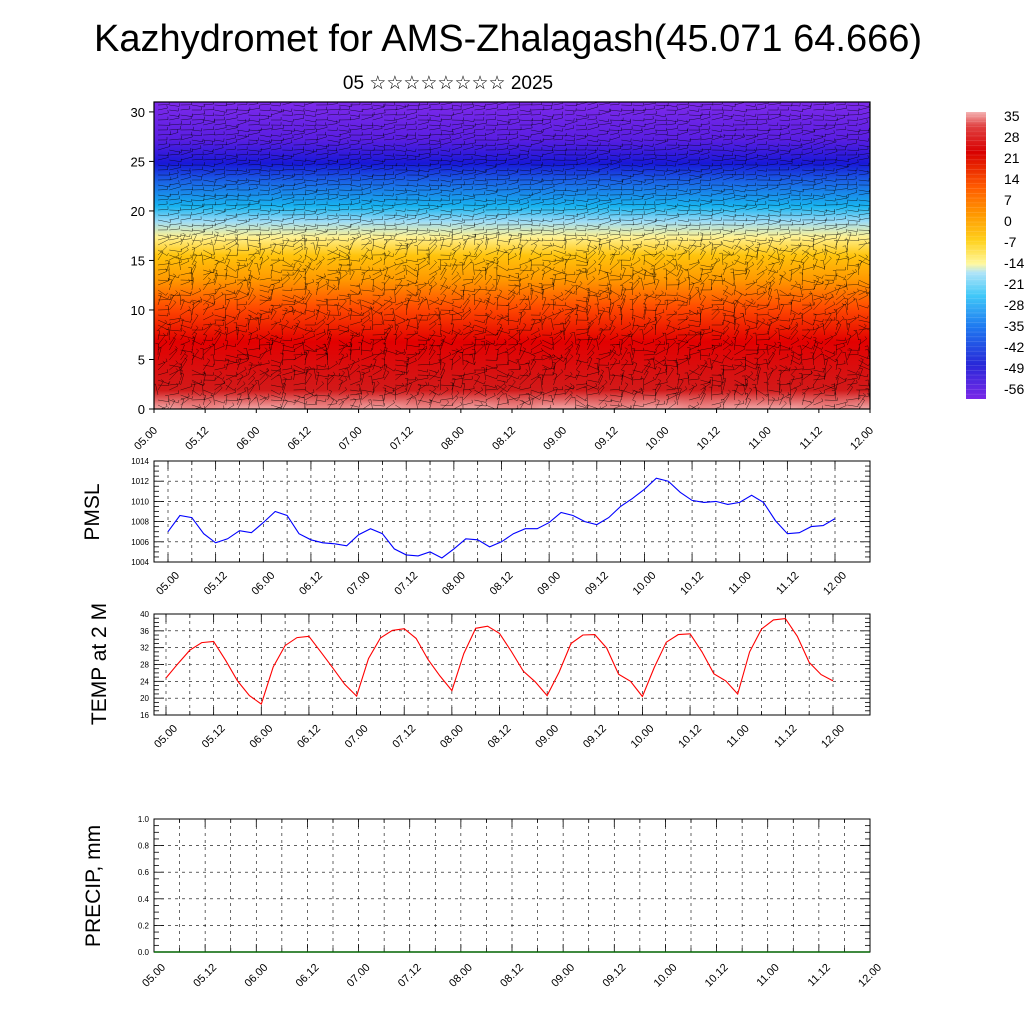  Describe the element at coordinates (1014, 347) in the screenshot. I see `colorbar-label: -42` at that location.